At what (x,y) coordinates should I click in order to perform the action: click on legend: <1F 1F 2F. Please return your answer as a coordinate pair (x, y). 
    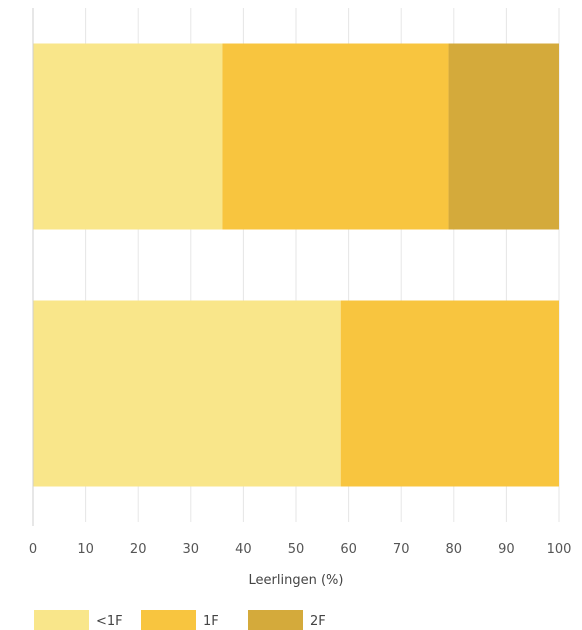
    Looking at the image, I should click on (180, 620).